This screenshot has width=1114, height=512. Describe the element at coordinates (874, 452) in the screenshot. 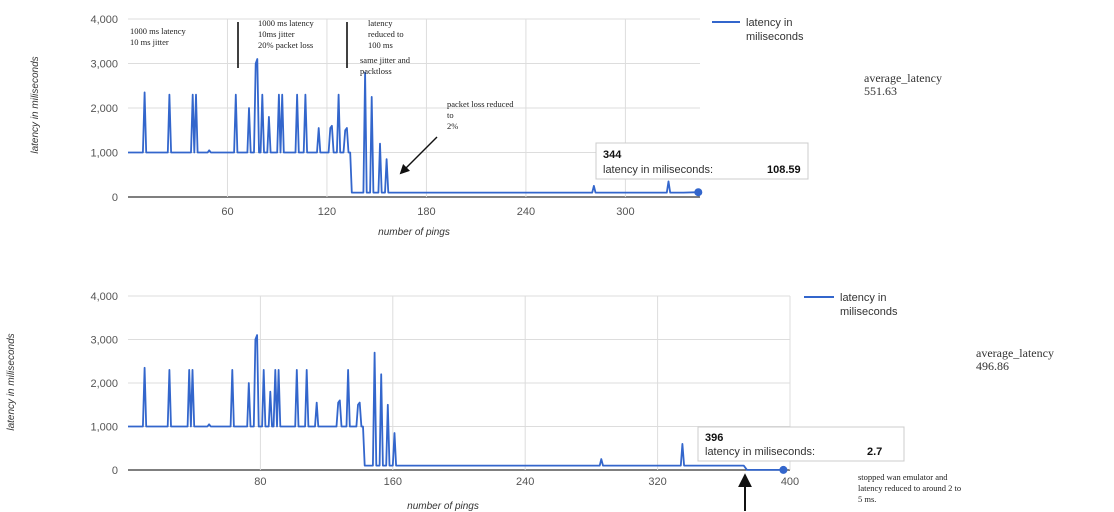

I see `chart-2-tooltip-value: 2.7` at that location.